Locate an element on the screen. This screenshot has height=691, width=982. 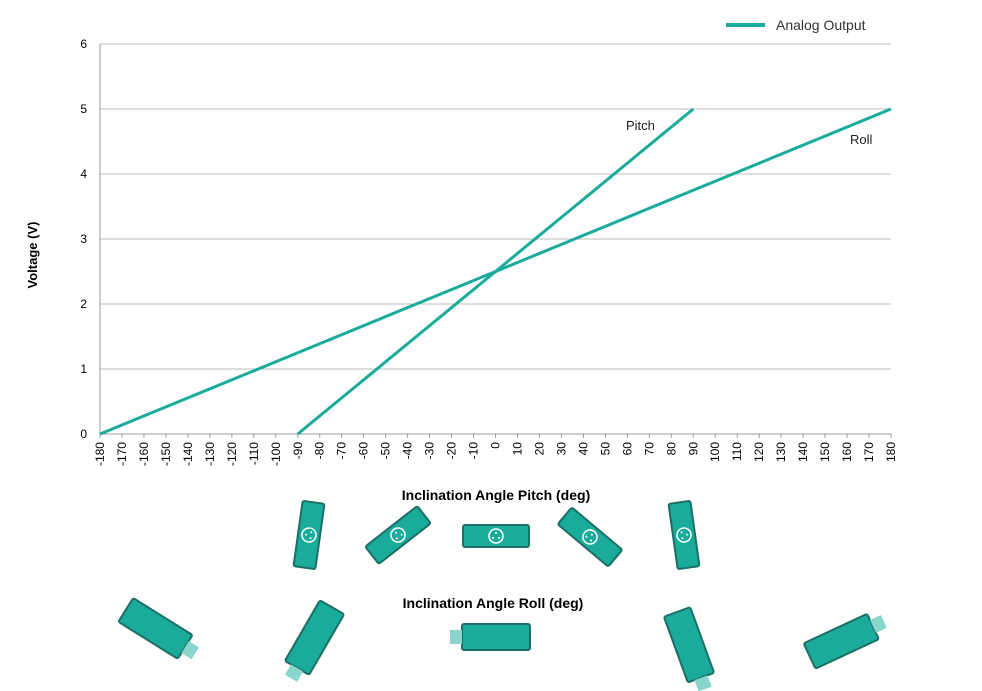
roll-axis-title: Inclination Angle Roll (deg) is located at coordinates (493, 603).